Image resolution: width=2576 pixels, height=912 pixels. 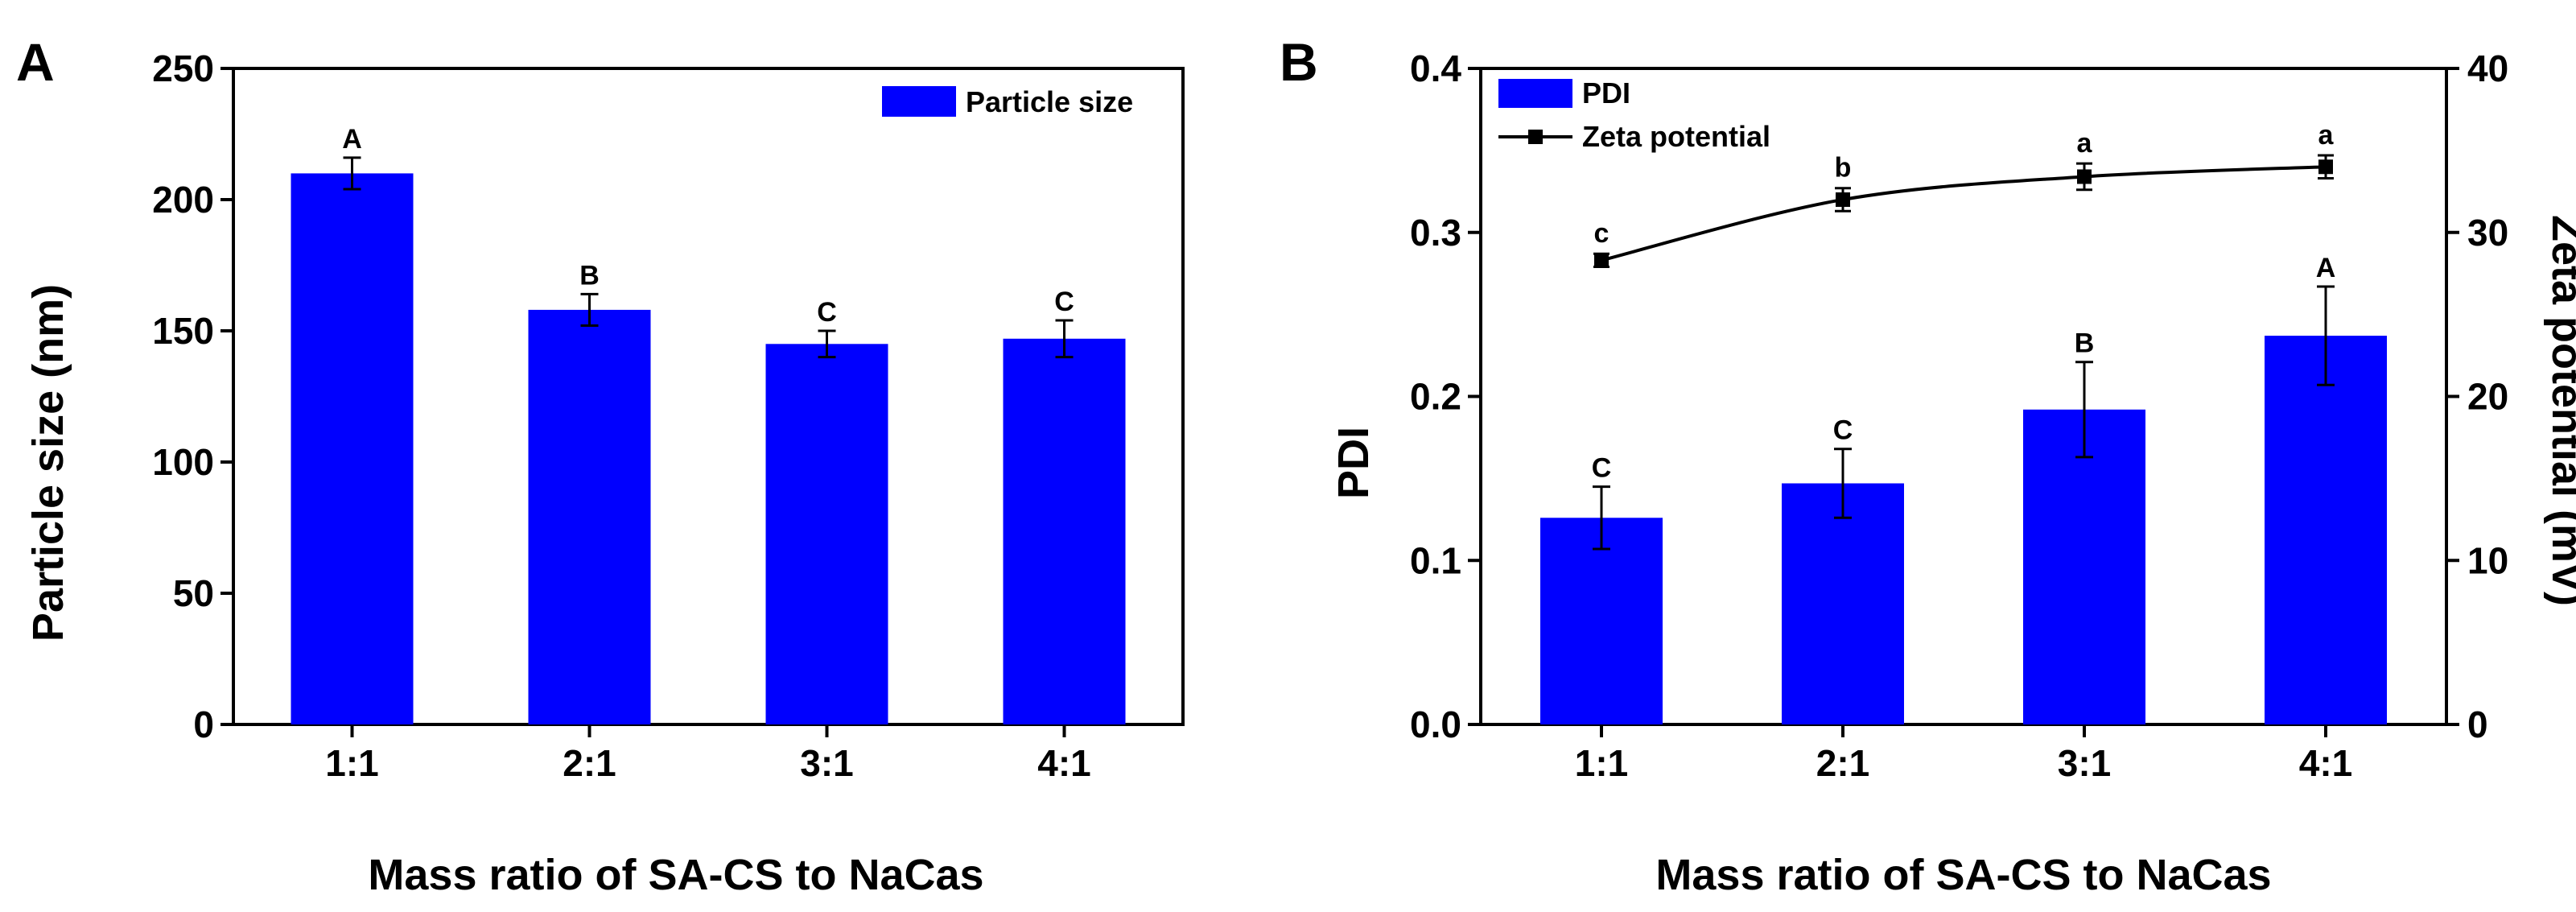 I want to click on panel-b-y2-tick-label: 40, so click(x=2487, y=68).